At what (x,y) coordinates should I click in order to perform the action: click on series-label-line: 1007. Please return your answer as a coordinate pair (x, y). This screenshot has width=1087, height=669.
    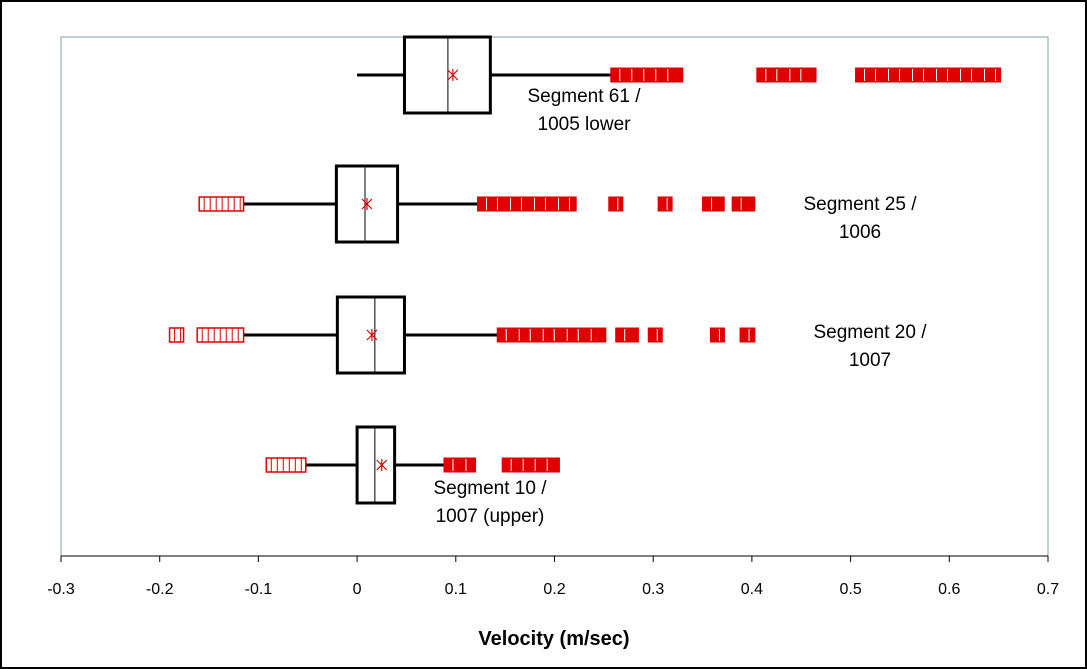
    Looking at the image, I should click on (870, 360).